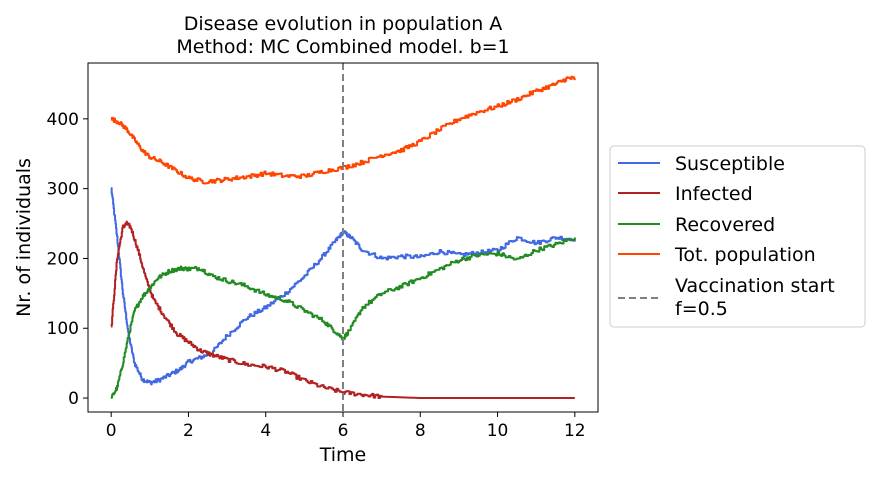  What do you see at coordinates (725, 225) in the screenshot?
I see `legend-label-recovered: Recovered` at bounding box center [725, 225].